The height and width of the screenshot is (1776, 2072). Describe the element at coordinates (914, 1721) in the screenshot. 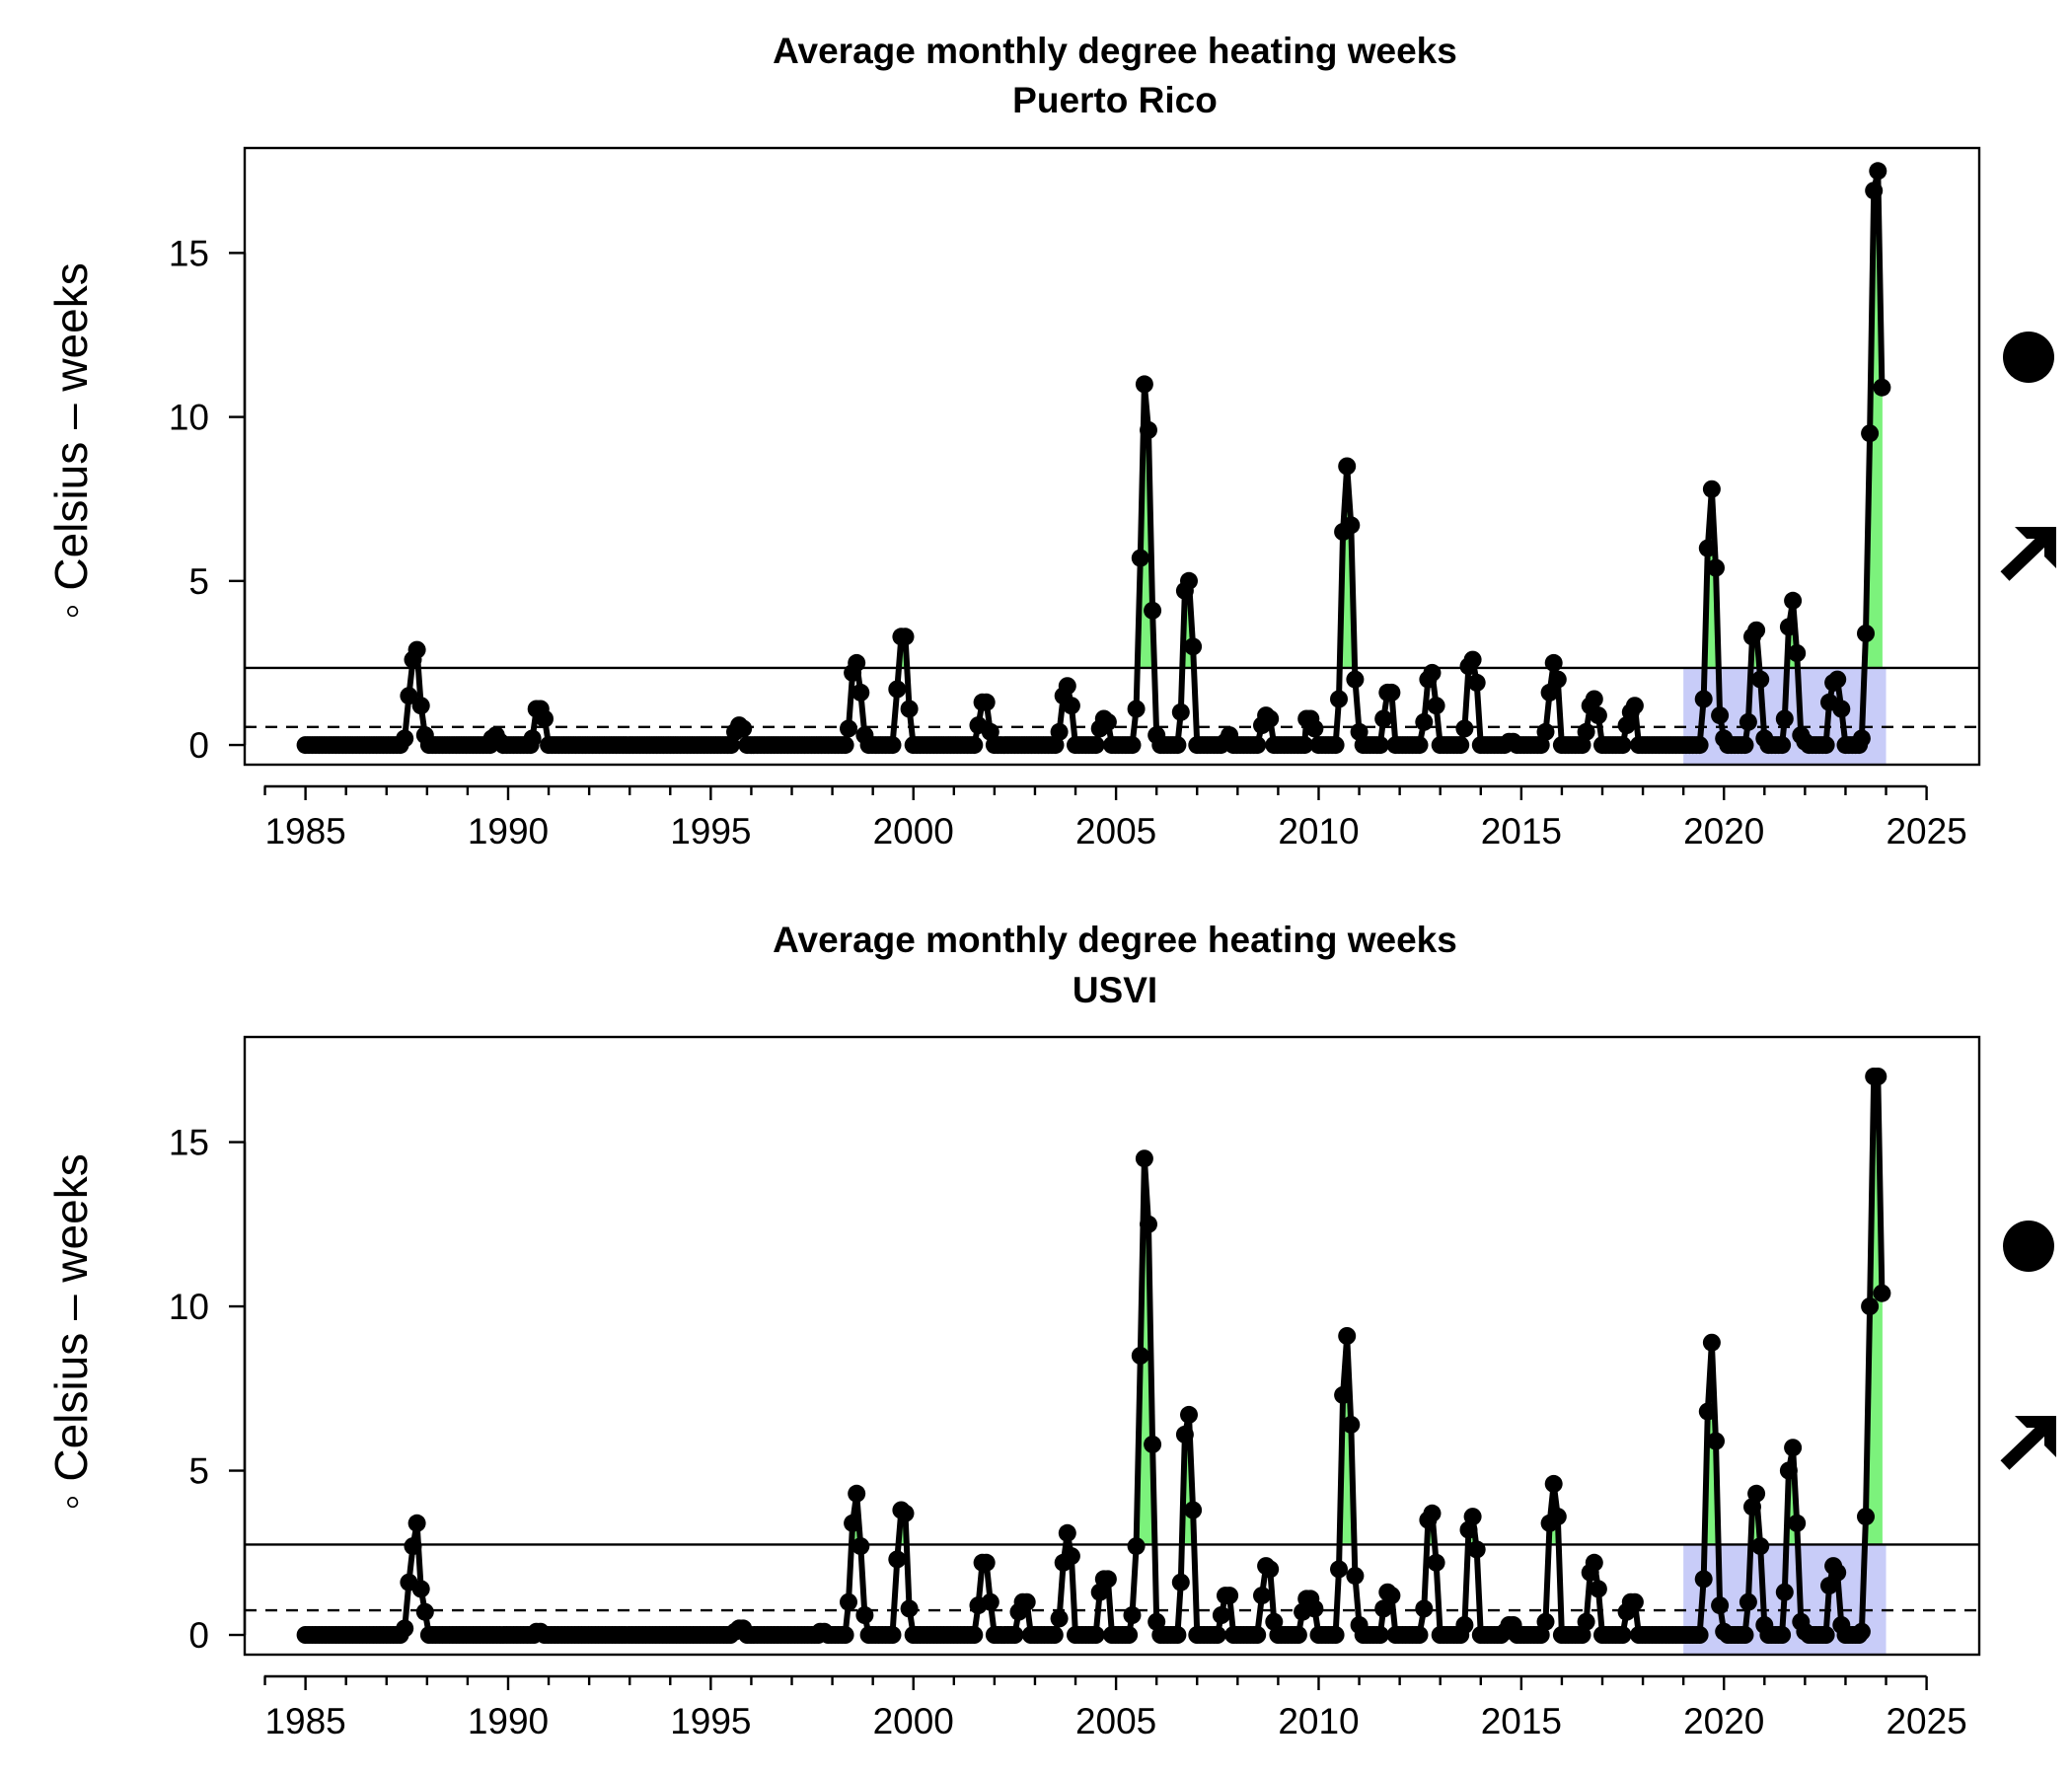

I see `x-tick-label: 2000` at that location.